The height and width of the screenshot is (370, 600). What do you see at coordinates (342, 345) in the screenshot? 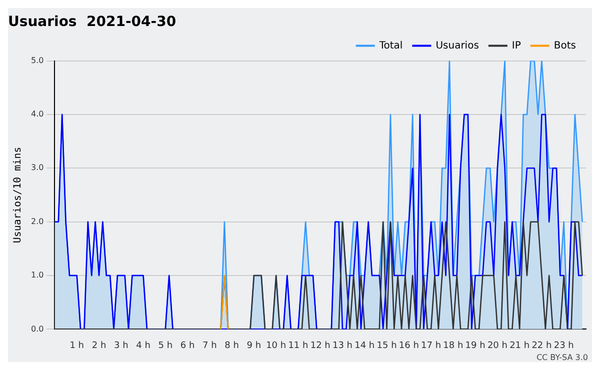
I see `x-tick-label: 13 h` at bounding box center [342, 345].